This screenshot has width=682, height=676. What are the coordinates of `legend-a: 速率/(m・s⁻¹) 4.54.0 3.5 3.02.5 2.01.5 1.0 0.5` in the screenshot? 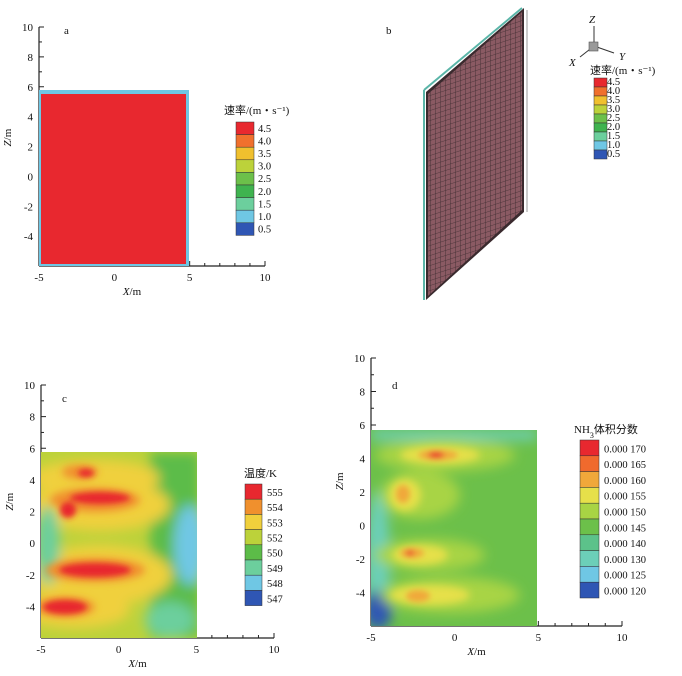 It's located at (257, 169).